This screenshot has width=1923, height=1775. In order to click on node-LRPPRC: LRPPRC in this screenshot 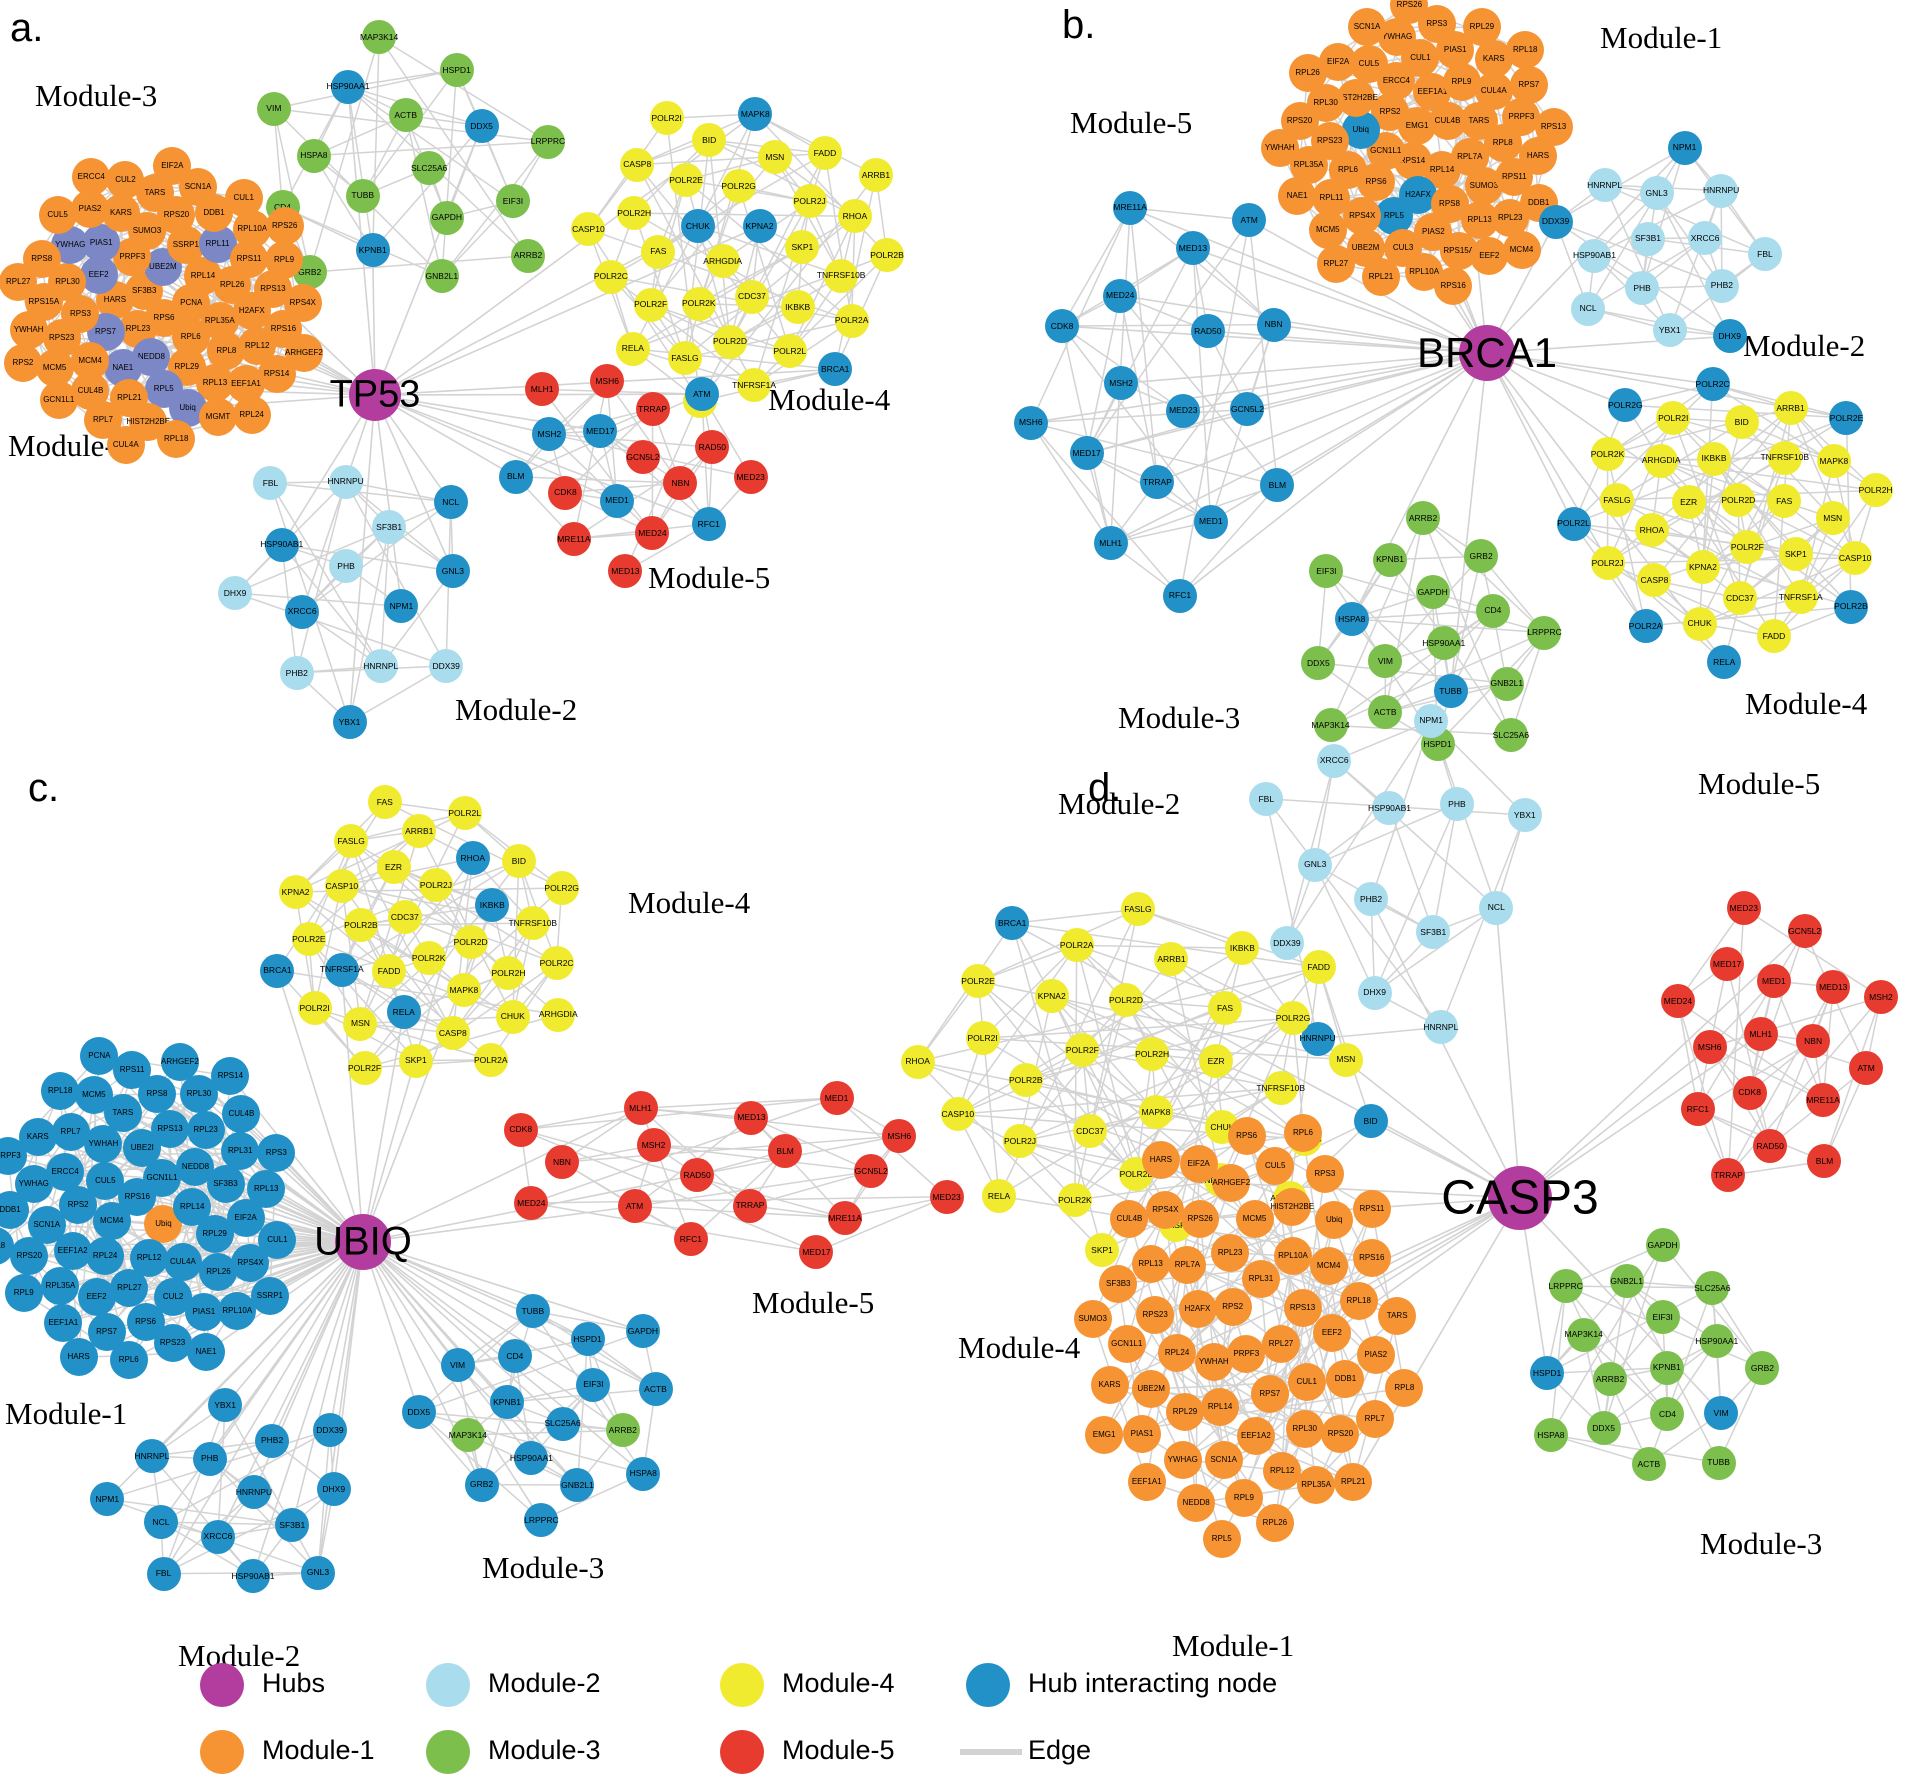, I will do `click(1565, 1286)`.